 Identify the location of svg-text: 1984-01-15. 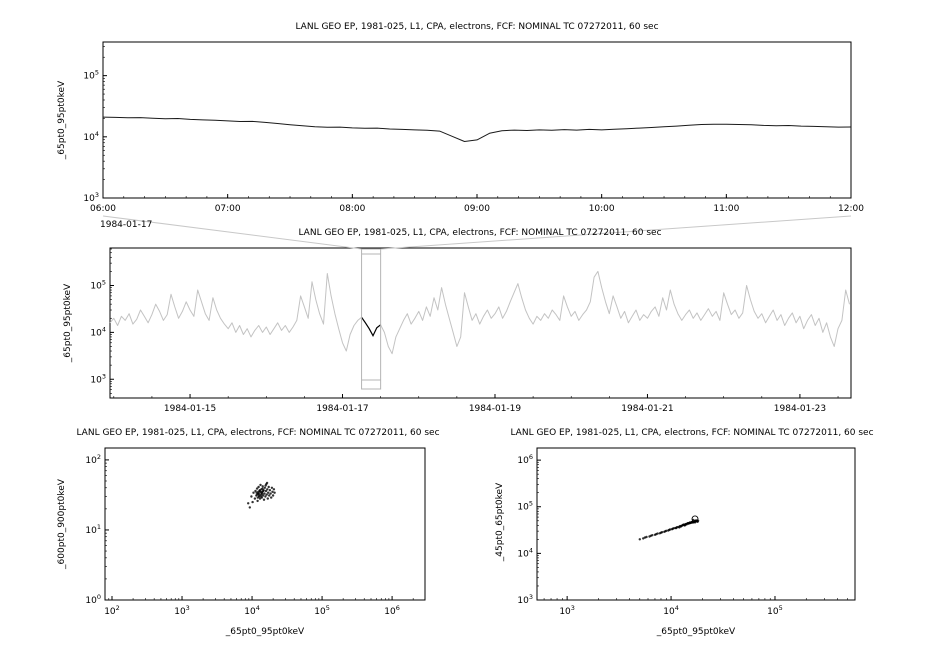
(190, 409).